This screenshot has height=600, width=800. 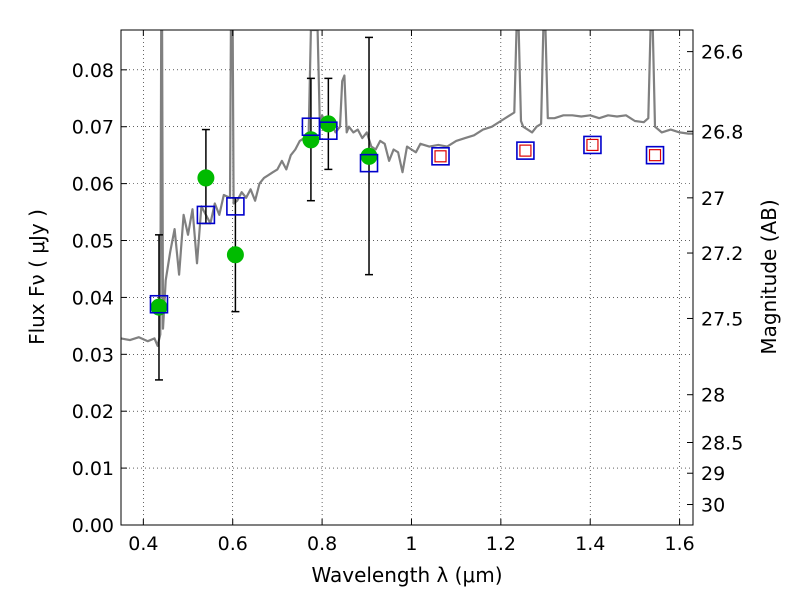 I want to click on right-tick-label: 26.8, so click(x=722, y=132).